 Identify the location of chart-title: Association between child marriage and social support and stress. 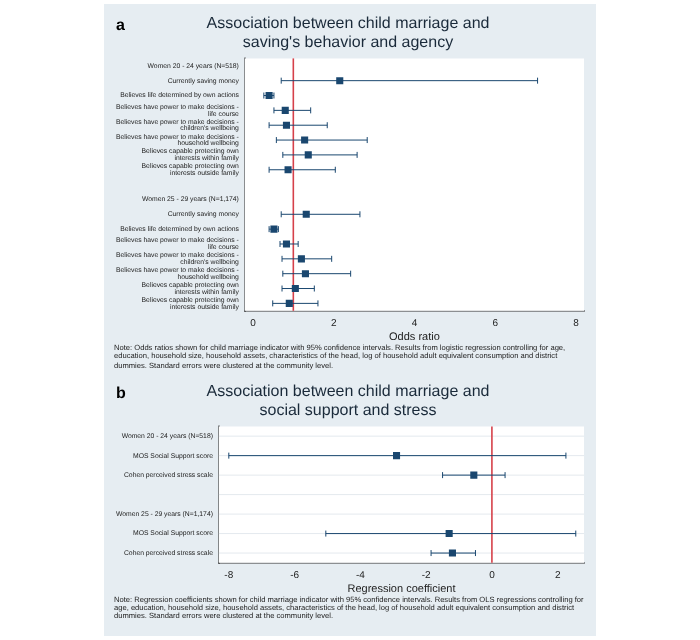
(348, 400).